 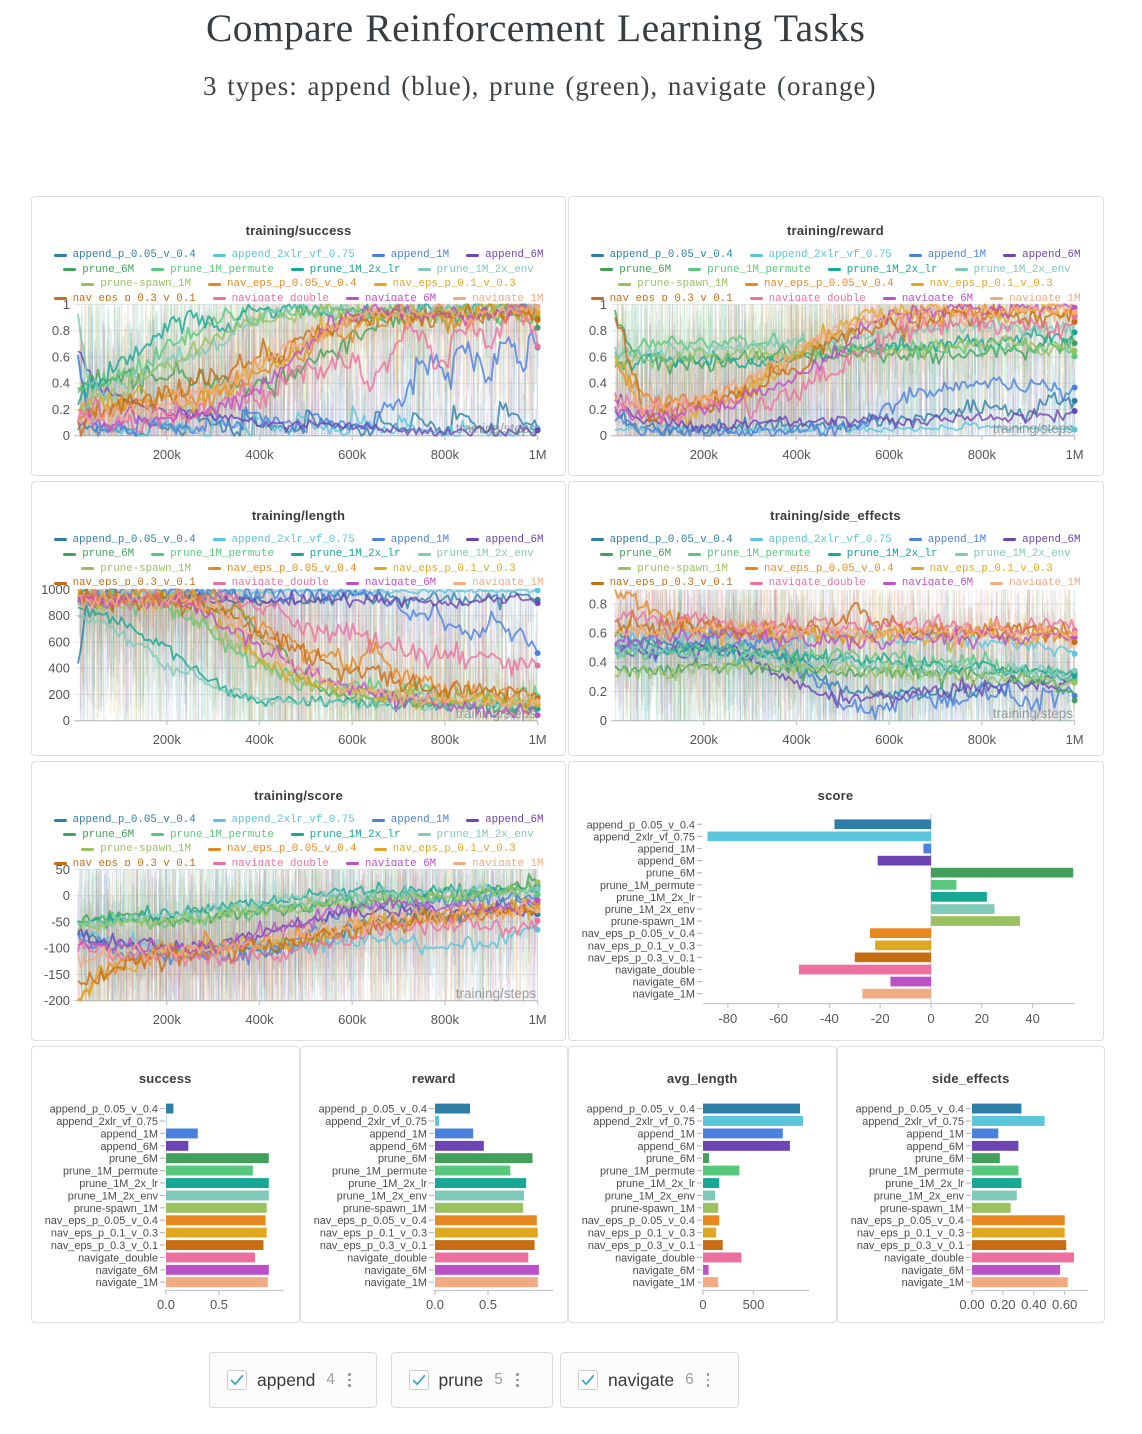 I want to click on svg-text: 0.8, so click(x=61, y=330).